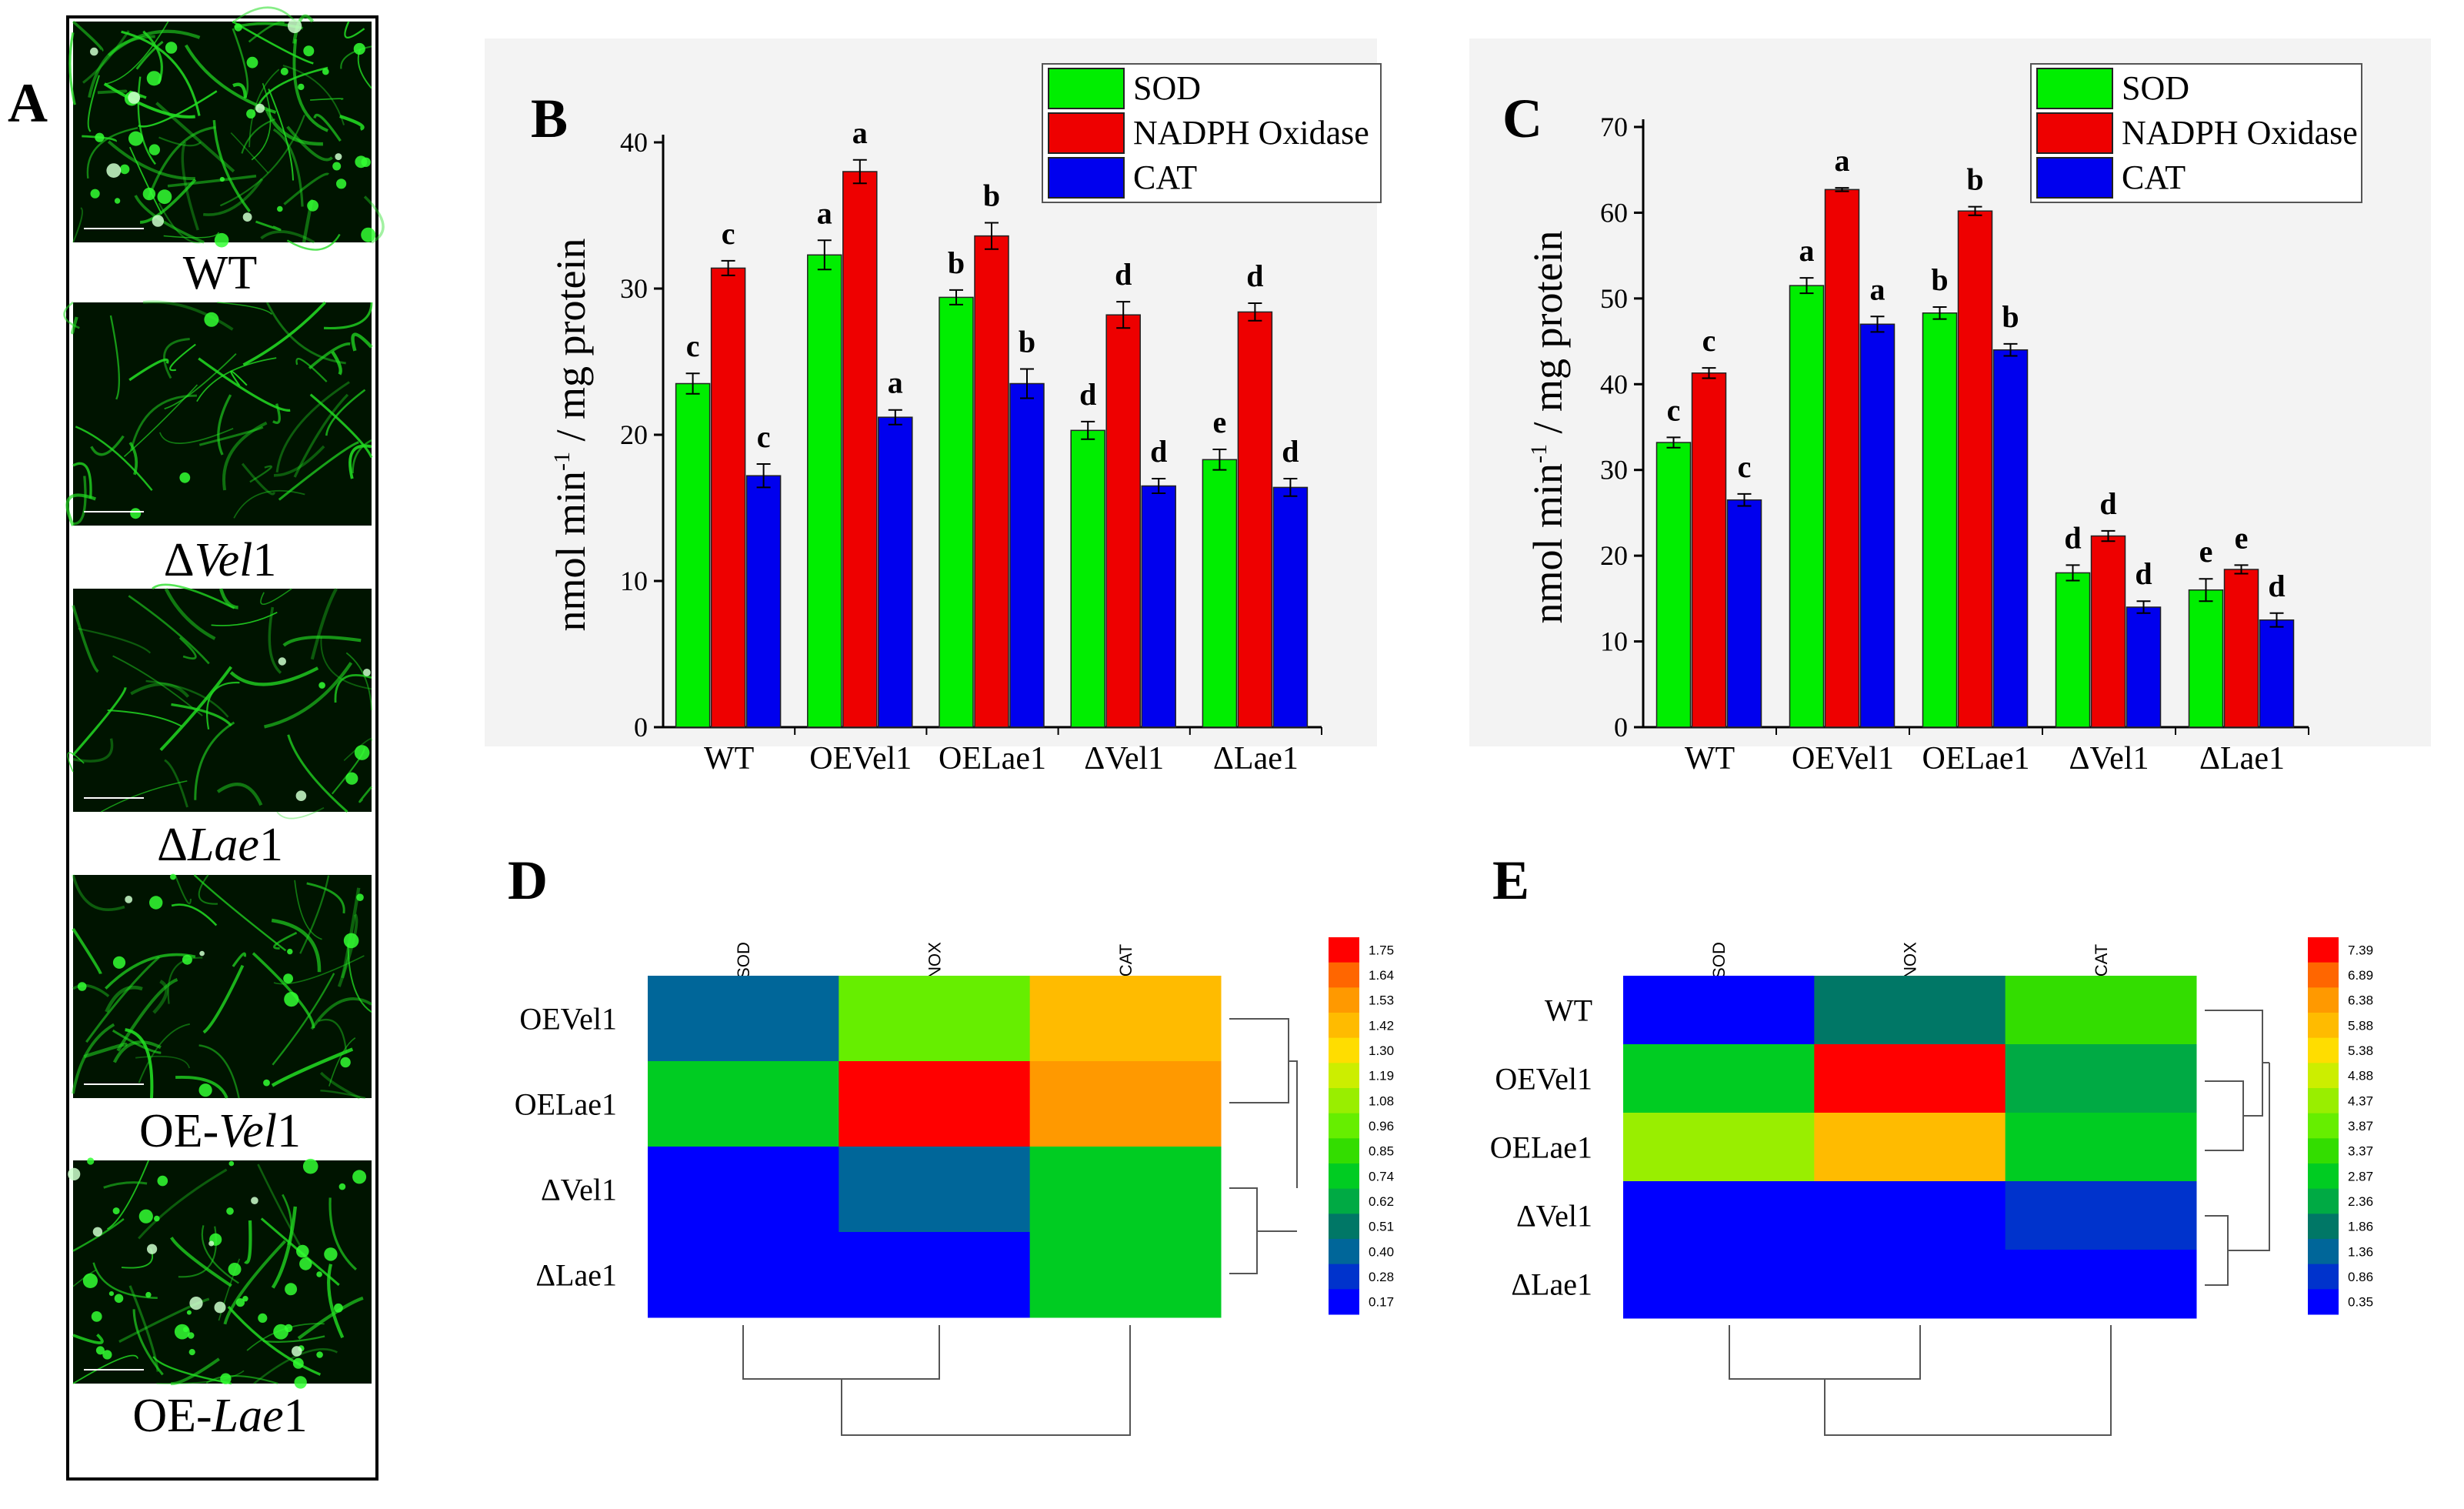 The height and width of the screenshot is (1509, 2464). Describe the element at coordinates (1539, 454) in the screenshot. I see `y-axis-label-sup: -1` at that location.